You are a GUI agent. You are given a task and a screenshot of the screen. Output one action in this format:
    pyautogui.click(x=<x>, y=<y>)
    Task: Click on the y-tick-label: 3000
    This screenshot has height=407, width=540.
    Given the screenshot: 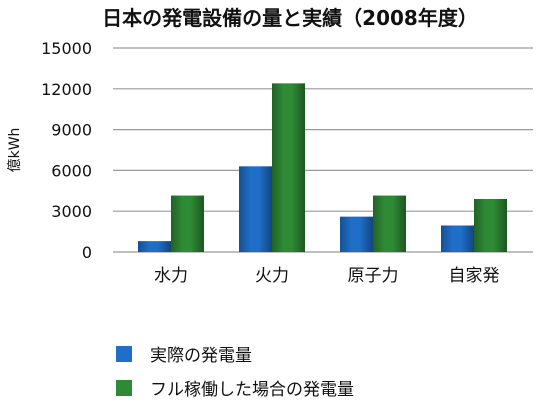 What is the action you would take?
    pyautogui.click(x=71, y=211)
    